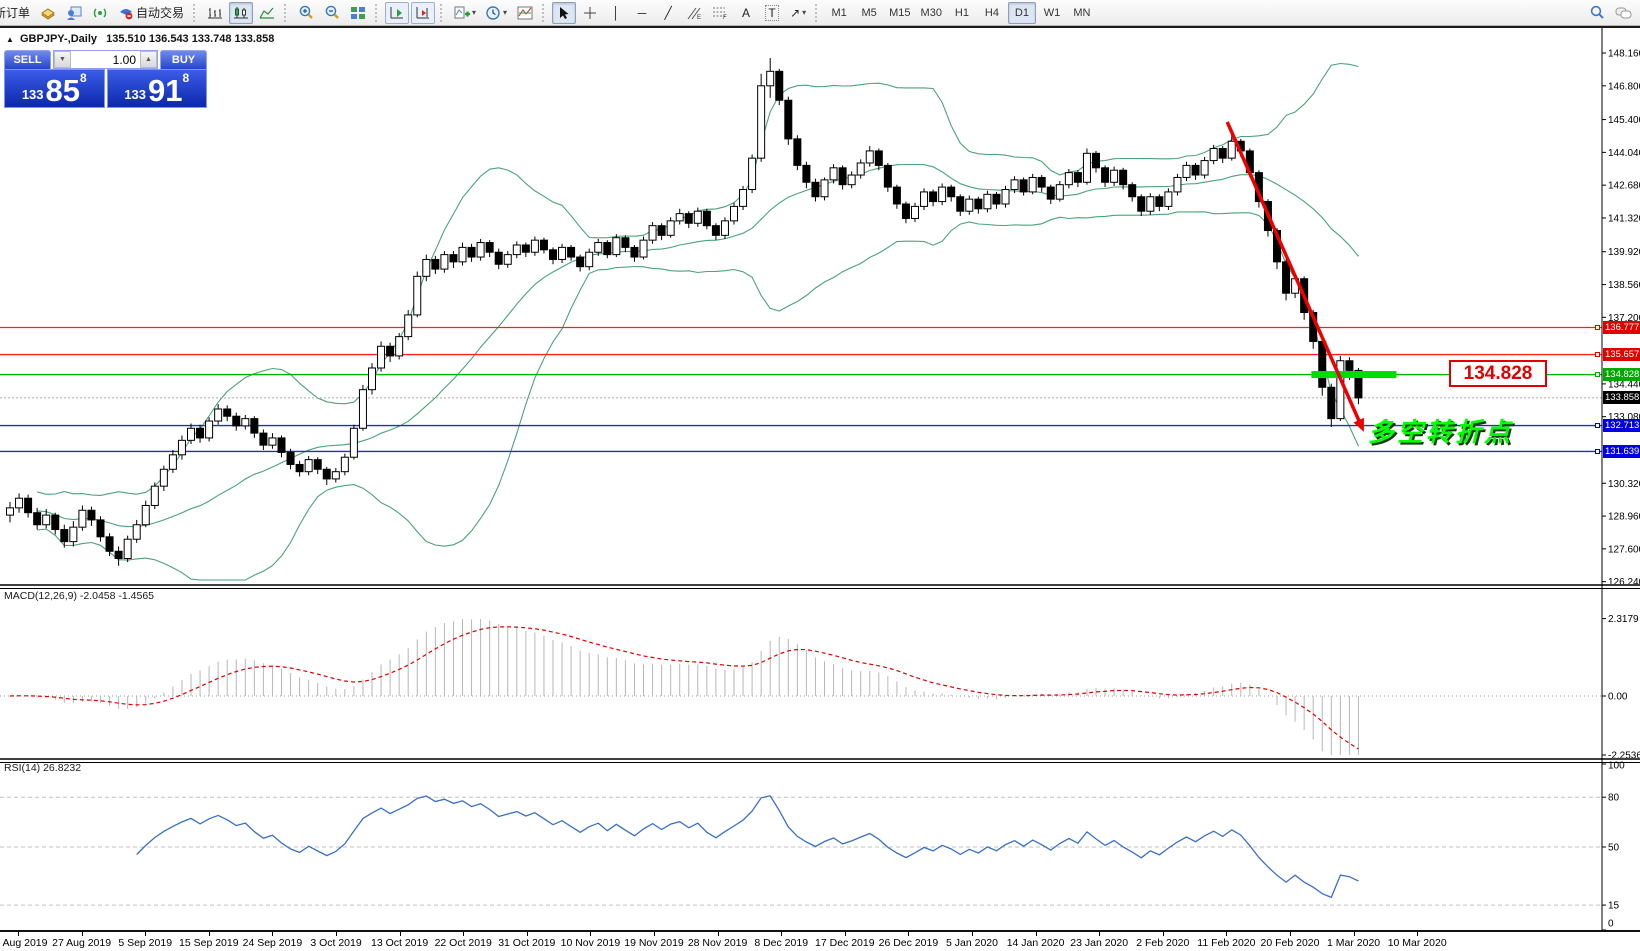  What do you see at coordinates (423, 12) in the screenshot?
I see `chart-shift-button` at bounding box center [423, 12].